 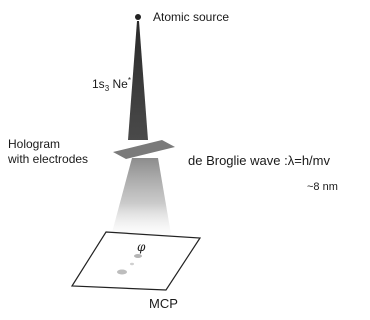 I want to click on atom-state-superscript: *, so click(x=129, y=80).